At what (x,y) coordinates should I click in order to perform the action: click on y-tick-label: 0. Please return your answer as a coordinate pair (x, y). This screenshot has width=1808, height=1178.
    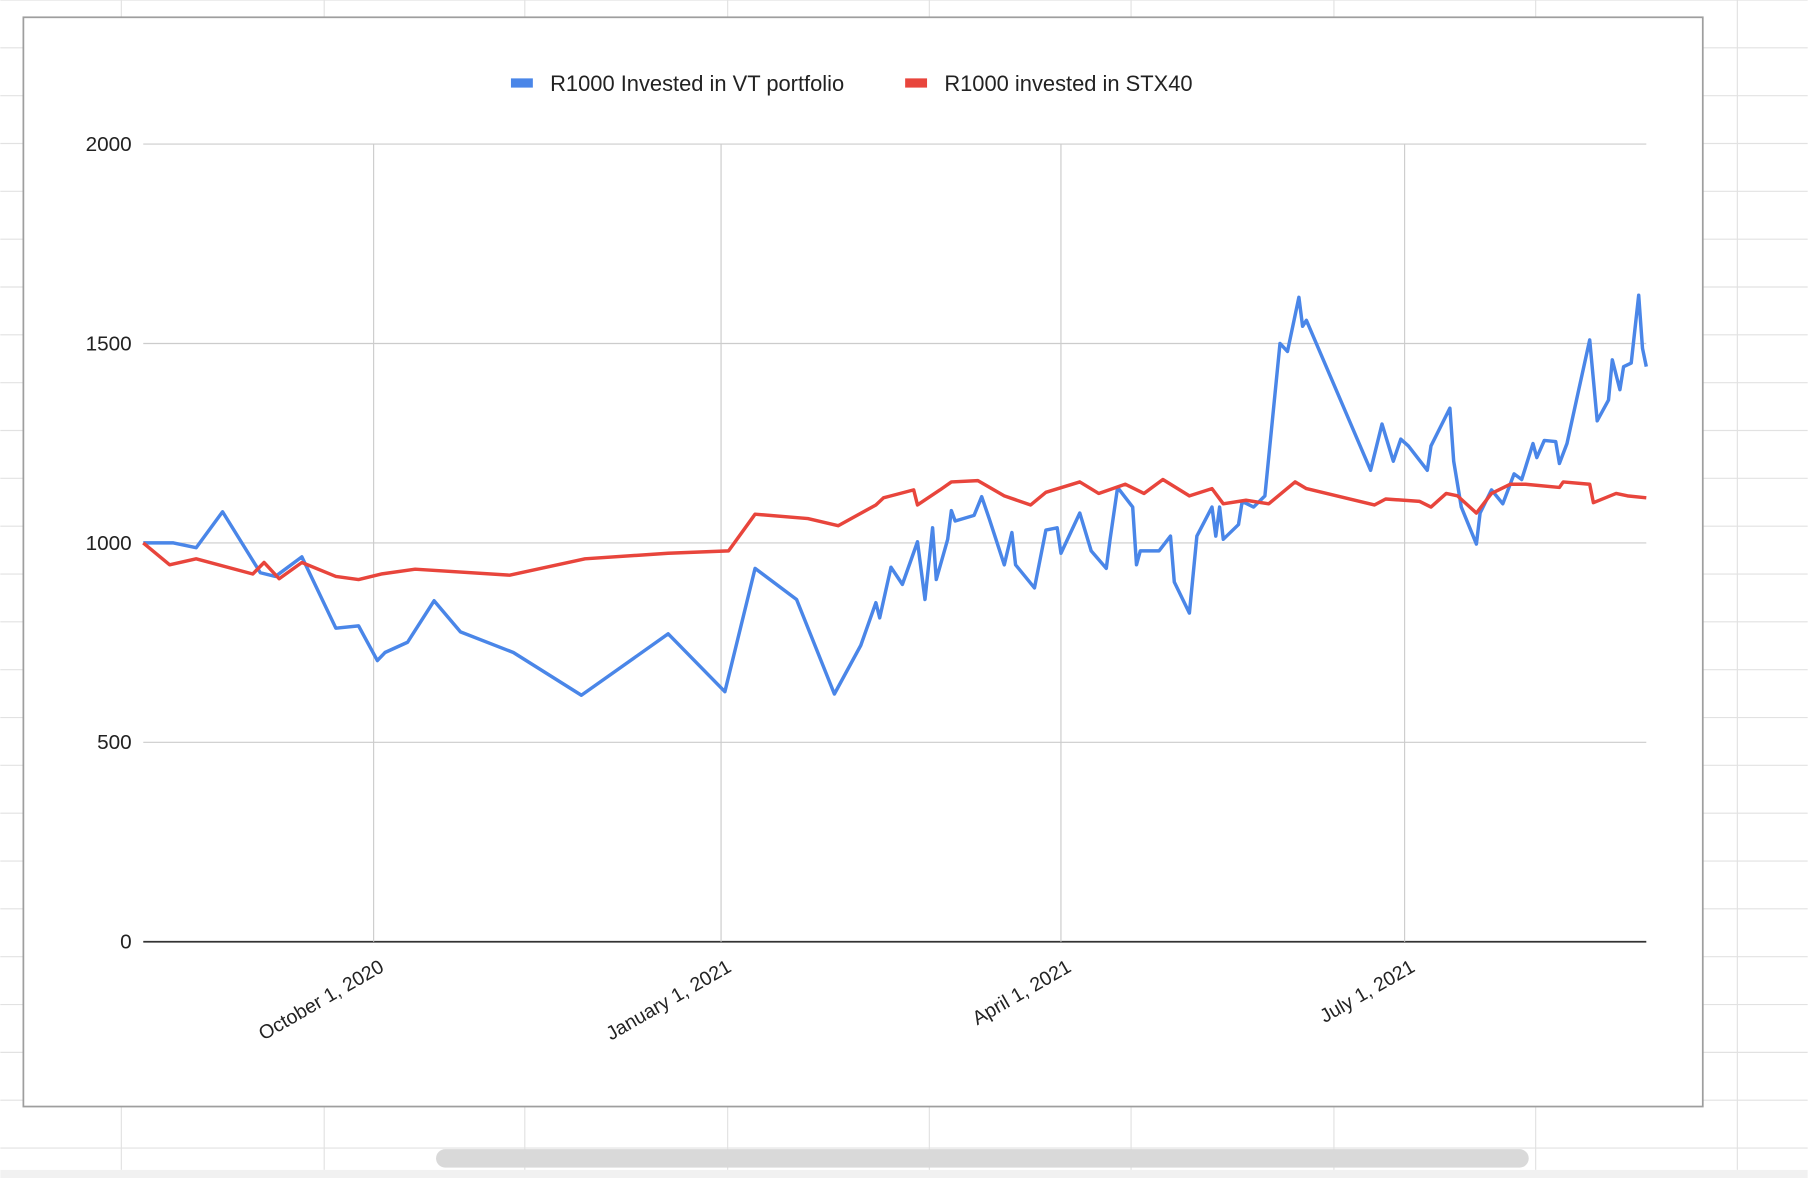
    Looking at the image, I should click on (126, 942).